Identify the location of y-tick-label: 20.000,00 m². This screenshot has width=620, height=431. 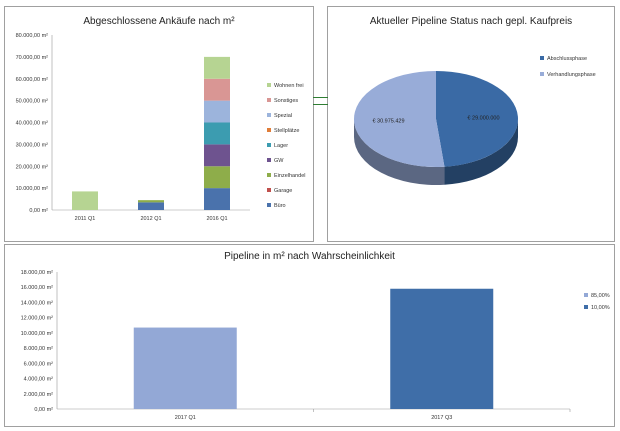
(32, 167).